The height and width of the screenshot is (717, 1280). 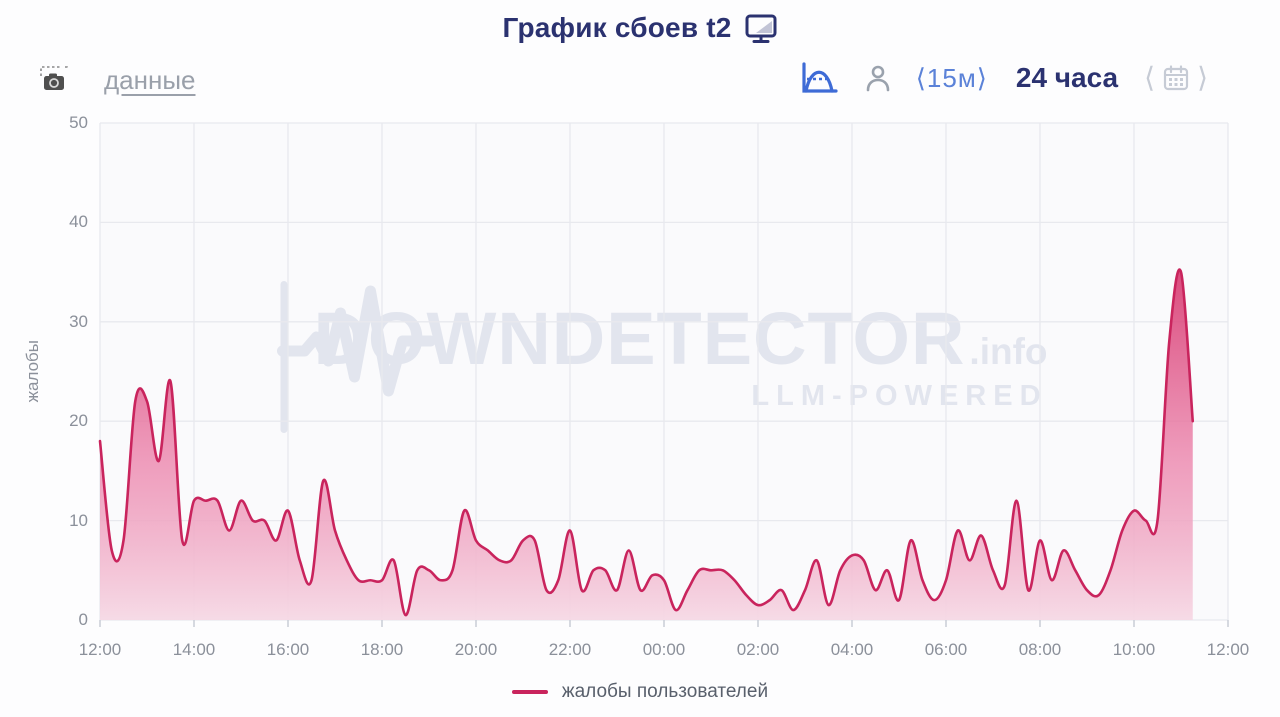 What do you see at coordinates (476, 649) in the screenshot?
I see `x-tick-label: 20:00` at bounding box center [476, 649].